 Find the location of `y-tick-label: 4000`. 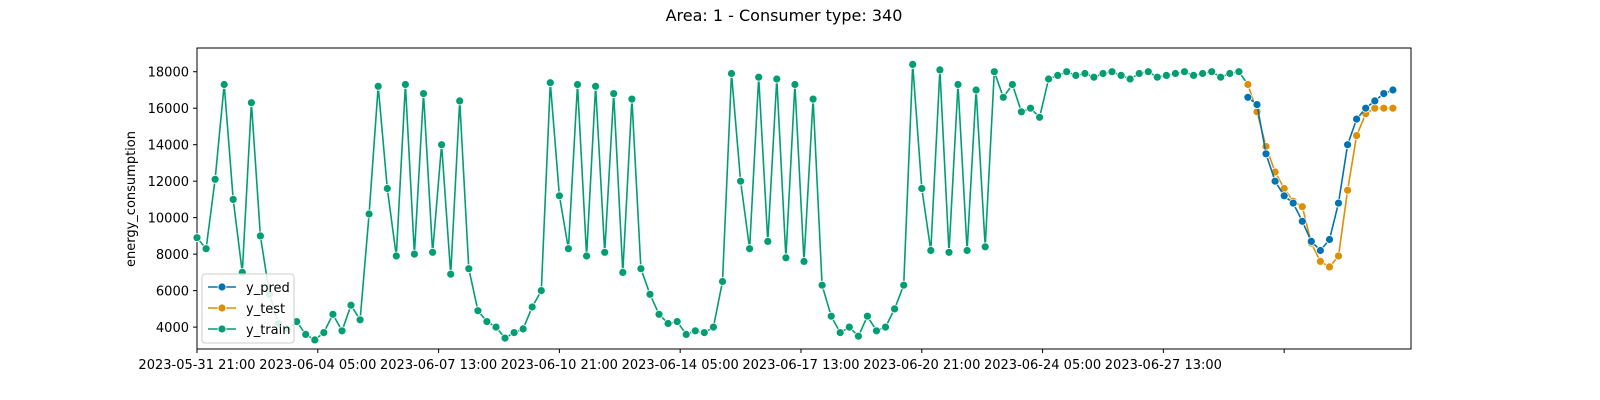

y-tick-label: 4000 is located at coordinates (172, 328).